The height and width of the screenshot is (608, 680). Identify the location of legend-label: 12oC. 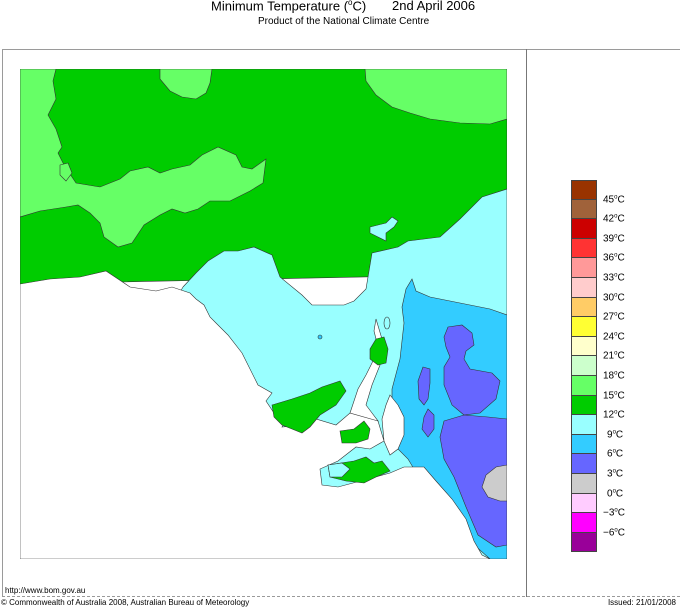
(614, 415).